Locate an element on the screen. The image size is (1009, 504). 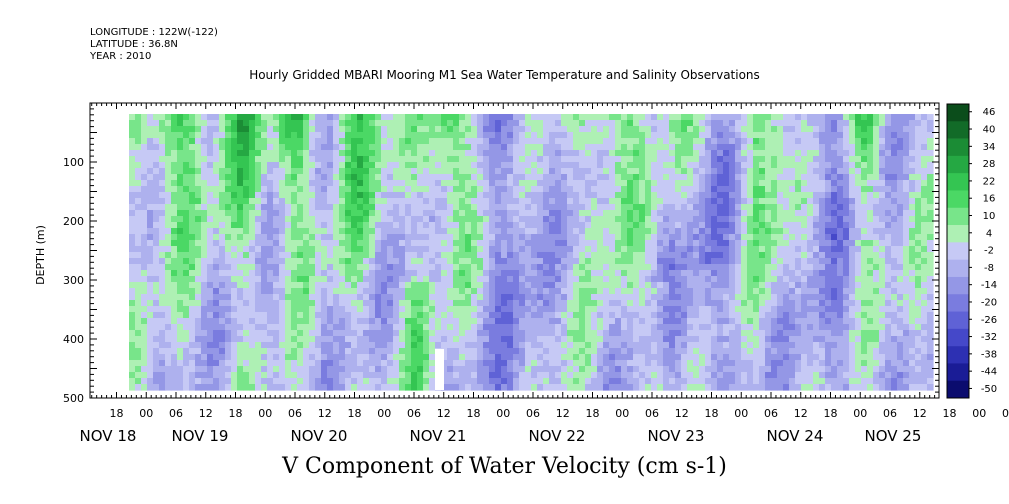
y-tick-label: 300 is located at coordinates (73, 280).